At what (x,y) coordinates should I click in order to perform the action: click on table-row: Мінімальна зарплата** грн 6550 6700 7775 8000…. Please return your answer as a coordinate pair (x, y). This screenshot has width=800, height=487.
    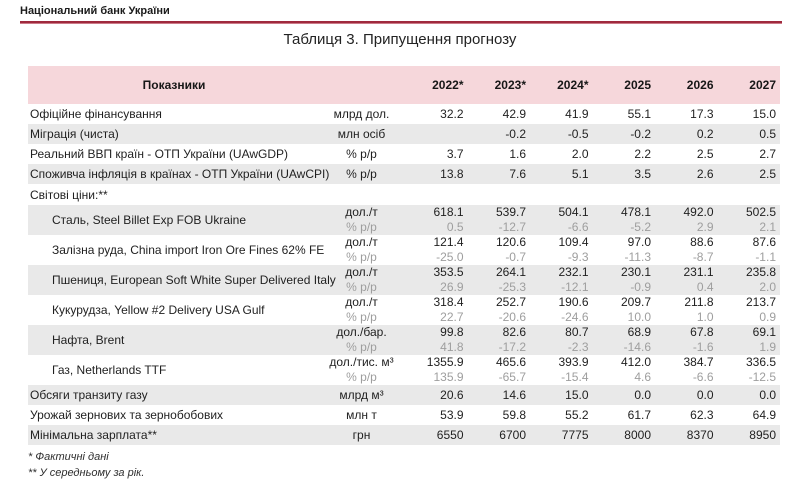
    Looking at the image, I should click on (404, 435).